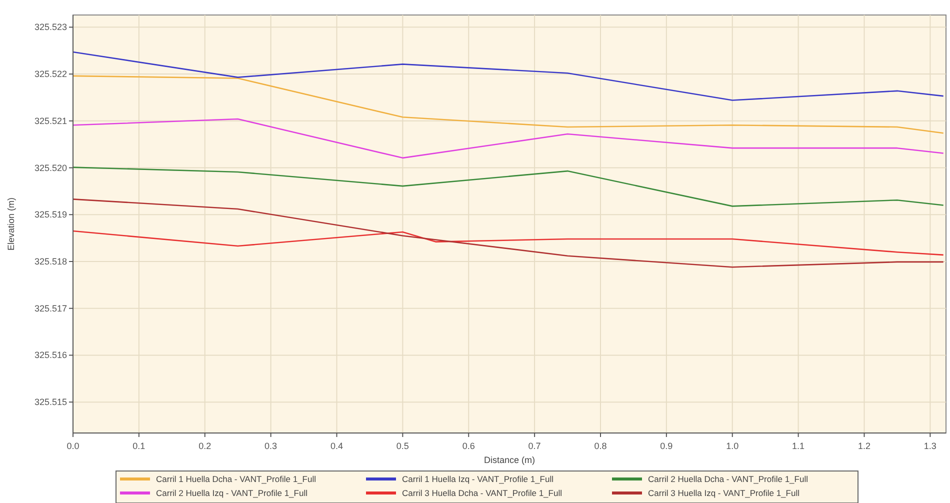 Image resolution: width=950 pixels, height=503 pixels. Describe the element at coordinates (864, 446) in the screenshot. I see `x-tick-label: 1.2` at that location.